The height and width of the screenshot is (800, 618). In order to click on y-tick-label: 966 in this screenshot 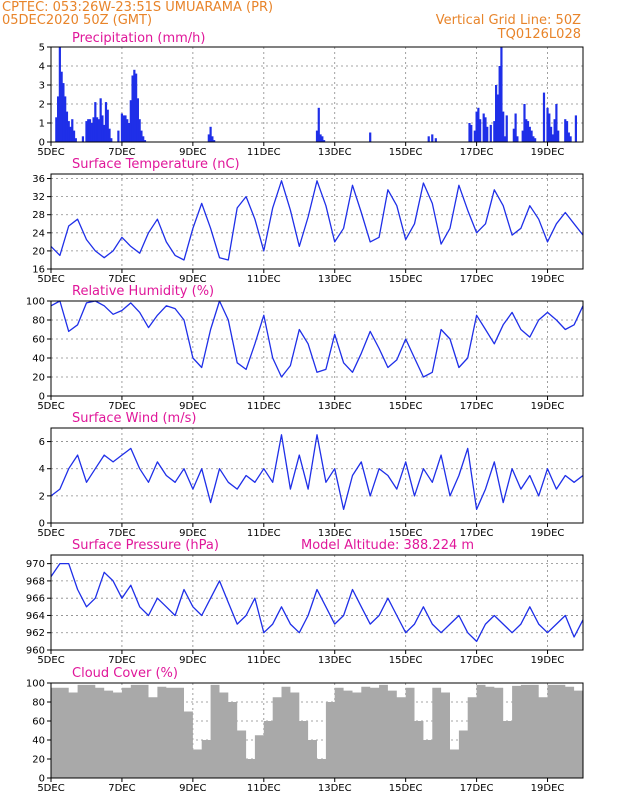, I will do `click(35, 599)`.